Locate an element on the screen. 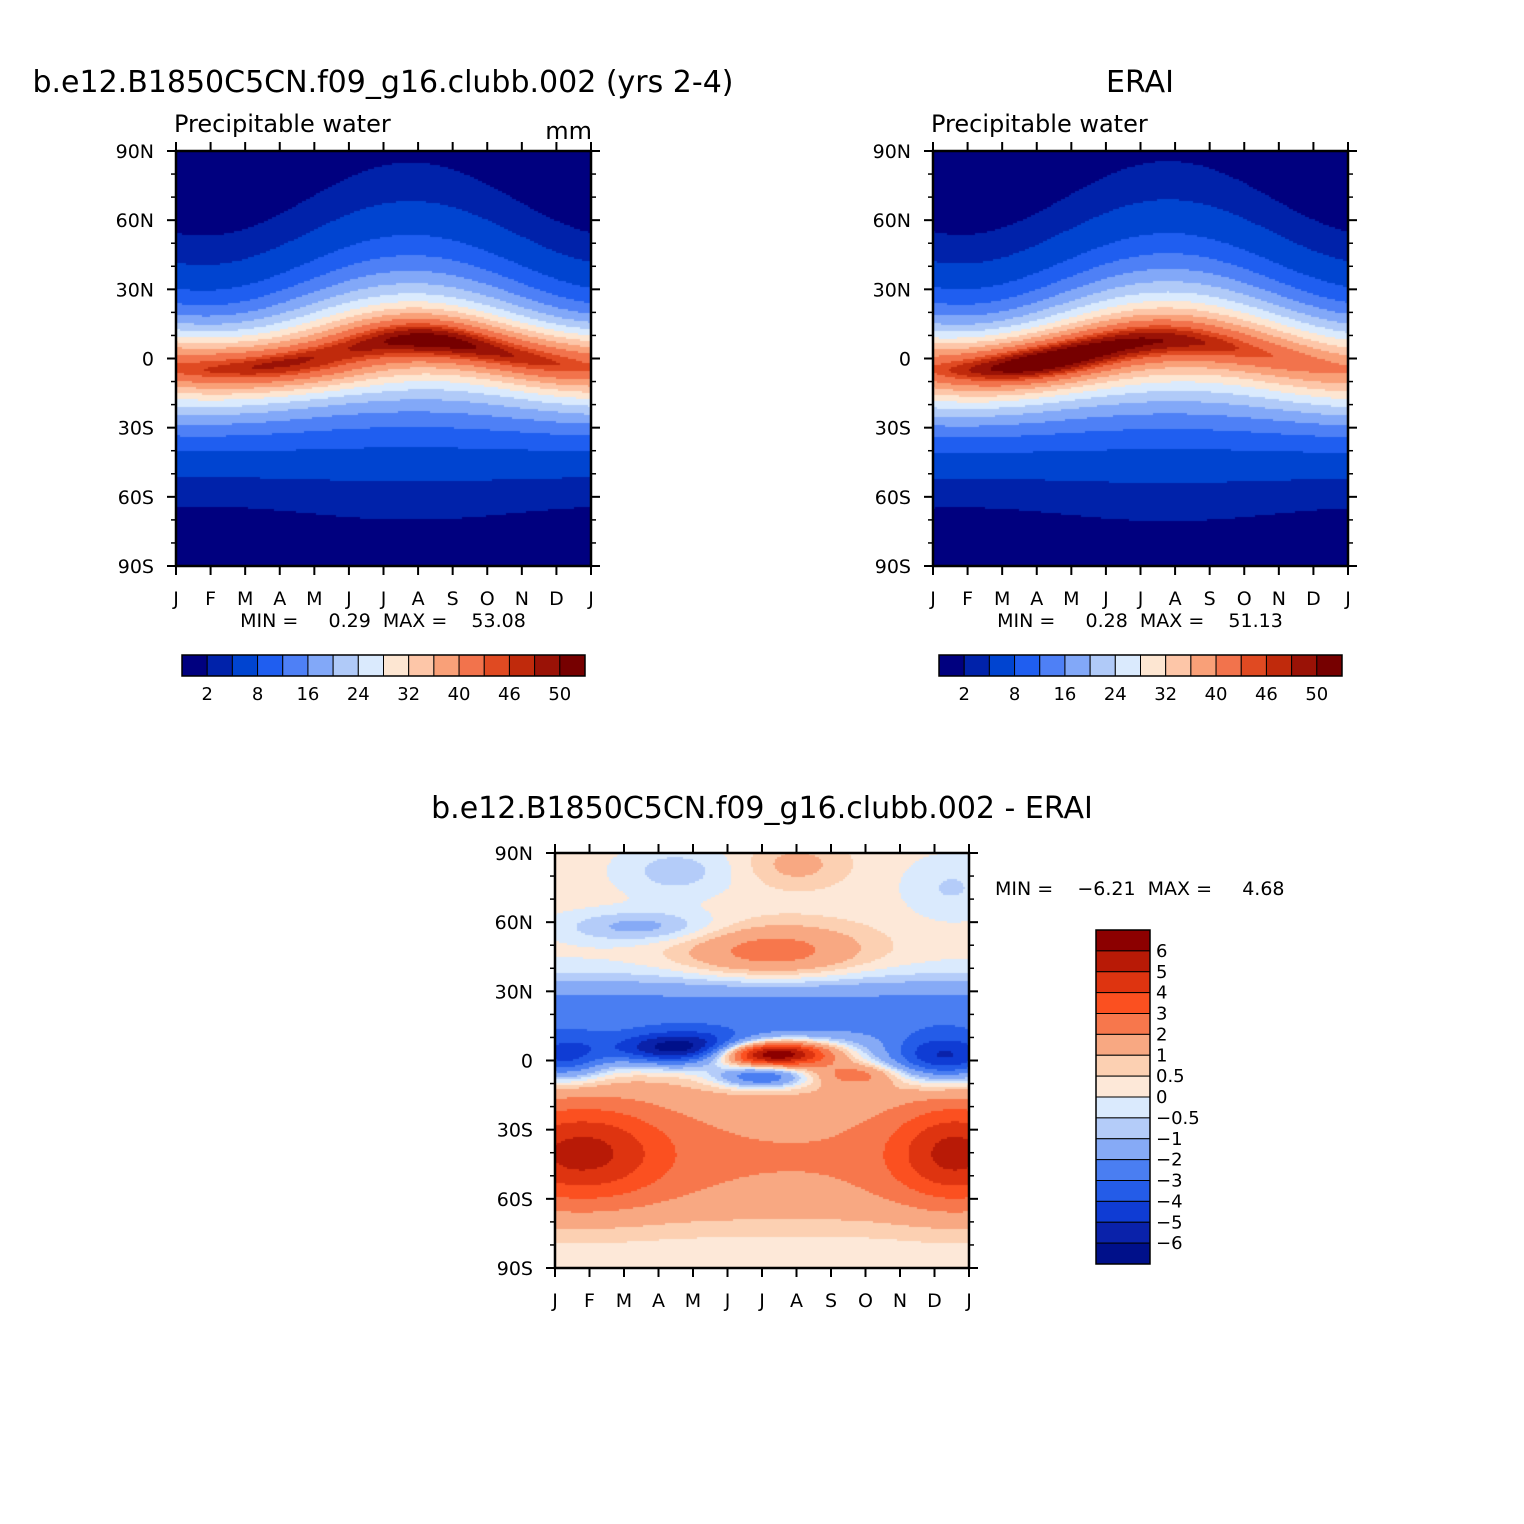 This screenshot has width=1524, height=1524. y-tick-label: 30N is located at coordinates (135, 290).